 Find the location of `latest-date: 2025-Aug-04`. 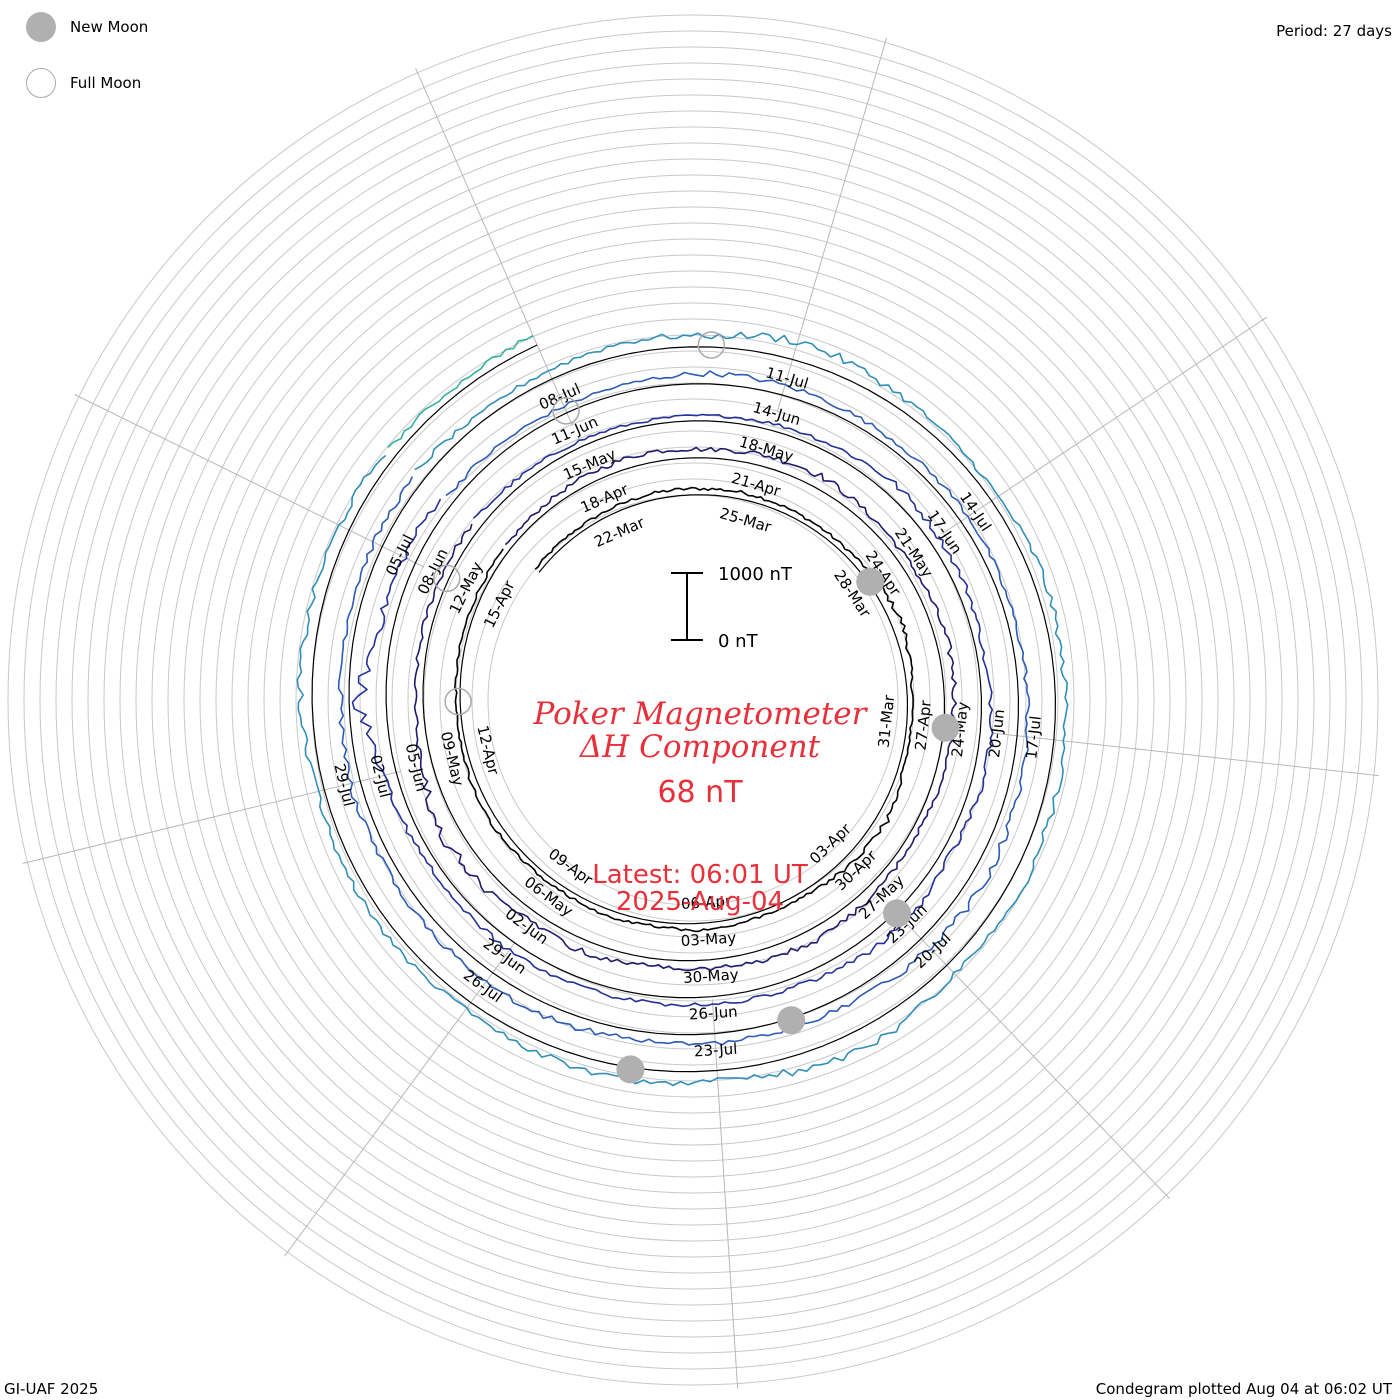

latest-date: 2025-Aug-04 is located at coordinates (700, 902).